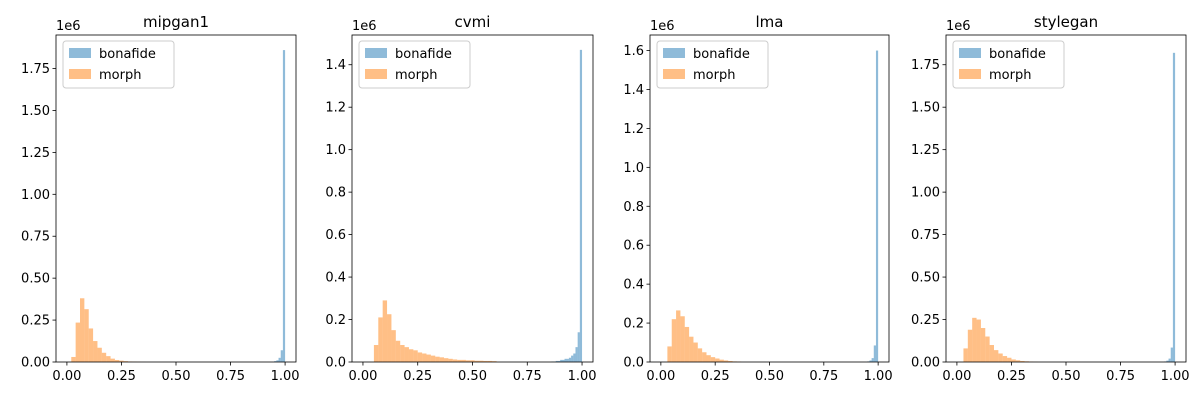  I want to click on y-tick-label: 1.4, so click(335, 65).